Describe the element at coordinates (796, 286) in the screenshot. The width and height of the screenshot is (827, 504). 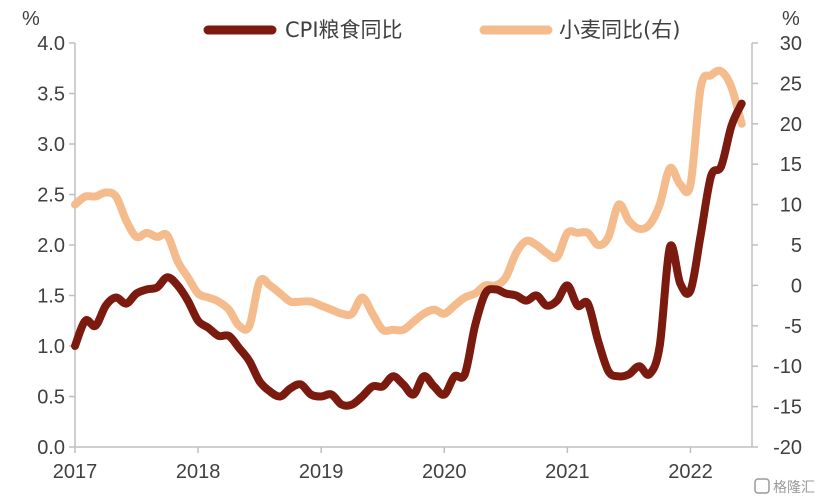
I see `y-right-tick-label: 0` at that location.